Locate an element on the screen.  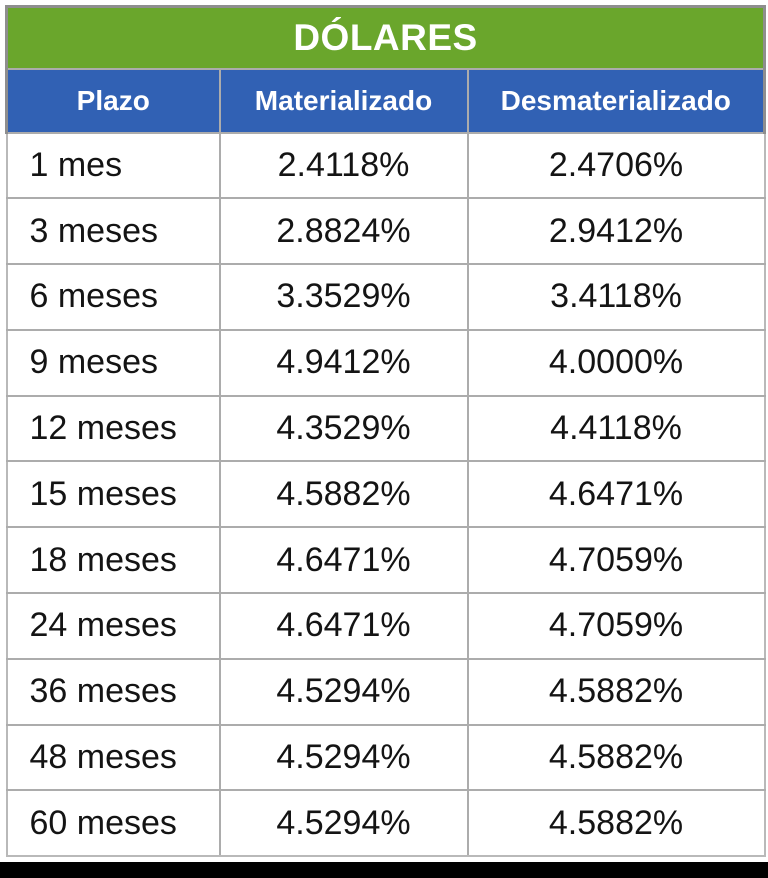
materializado-cell: 4.9412% is located at coordinates (343, 362).